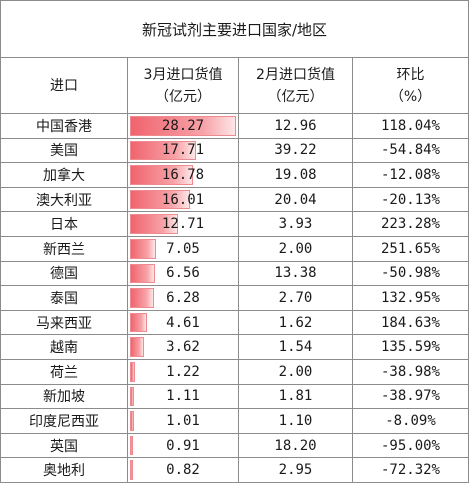  I want to click on cell-mom-value: 132.95%, so click(410, 298).